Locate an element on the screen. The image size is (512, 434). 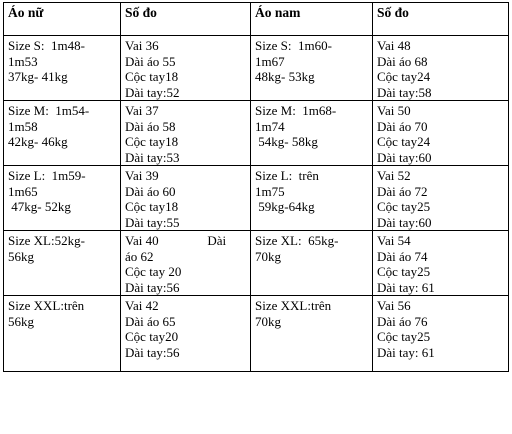
cell-line: Dài áo 68 is located at coordinates (402, 61).